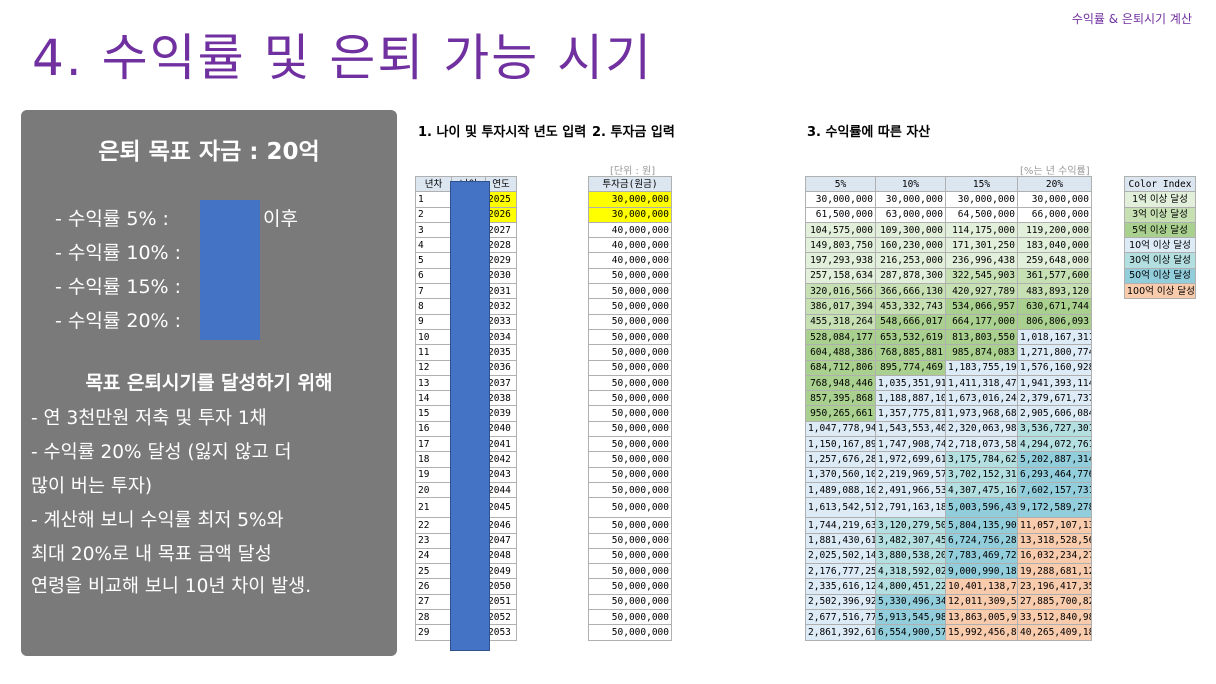 The width and height of the screenshot is (1216, 684). Describe the element at coordinates (1054, 429) in the screenshot. I see `asset-cell: 3,536,727,301` at that location.